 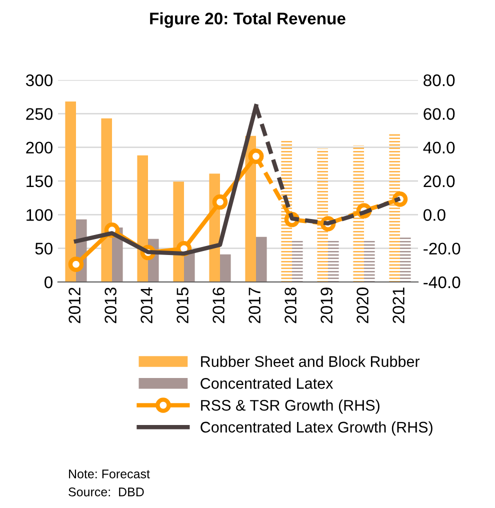 I want to click on legend-label: Concentrated Latex, so click(x=267, y=383).